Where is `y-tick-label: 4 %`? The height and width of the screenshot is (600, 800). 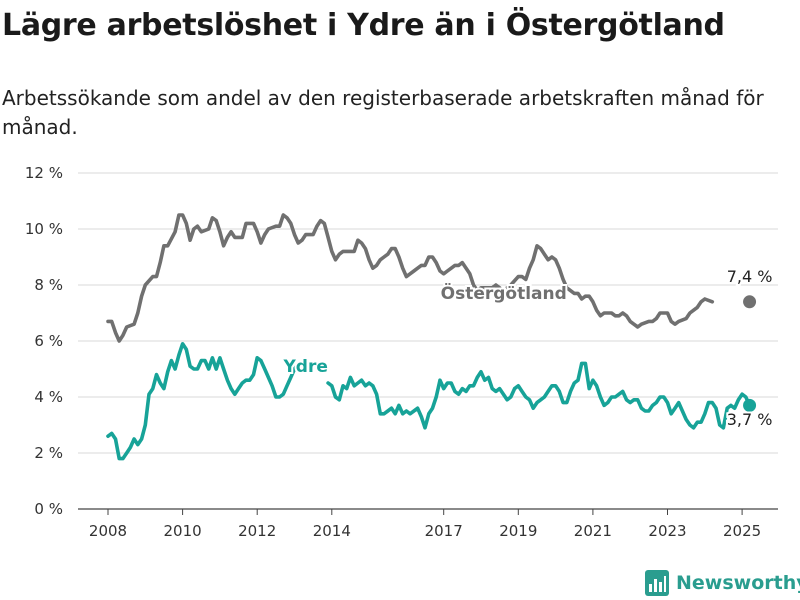 y-tick-label: 4 % is located at coordinates (48, 397).